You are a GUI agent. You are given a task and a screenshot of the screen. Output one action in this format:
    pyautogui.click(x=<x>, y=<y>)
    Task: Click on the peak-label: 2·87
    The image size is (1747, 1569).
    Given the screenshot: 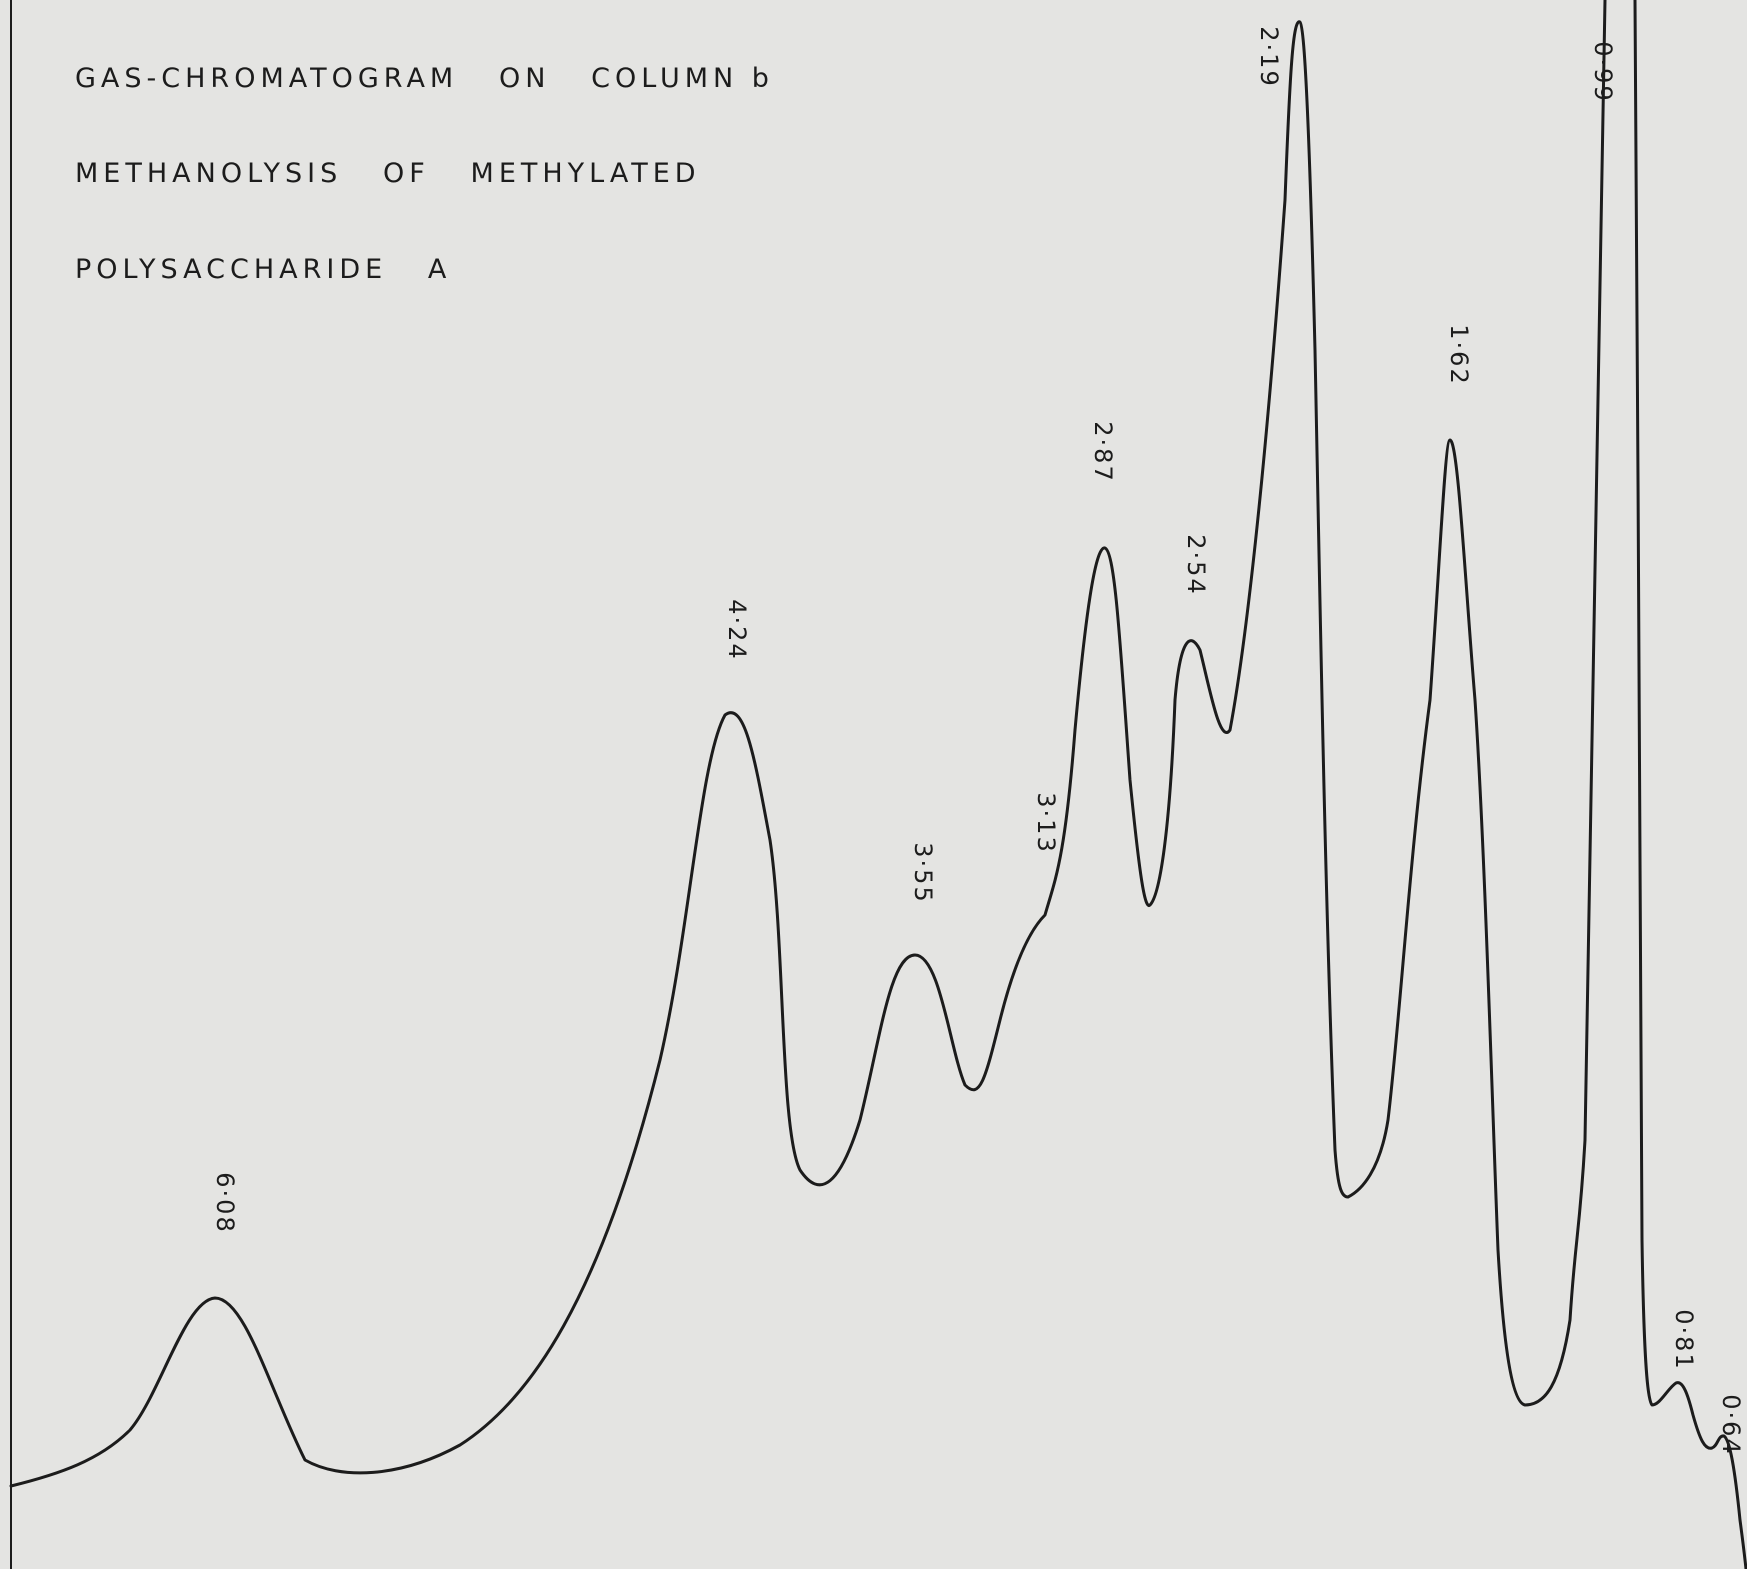 What is the action you would take?
    pyautogui.click(x=1103, y=451)
    